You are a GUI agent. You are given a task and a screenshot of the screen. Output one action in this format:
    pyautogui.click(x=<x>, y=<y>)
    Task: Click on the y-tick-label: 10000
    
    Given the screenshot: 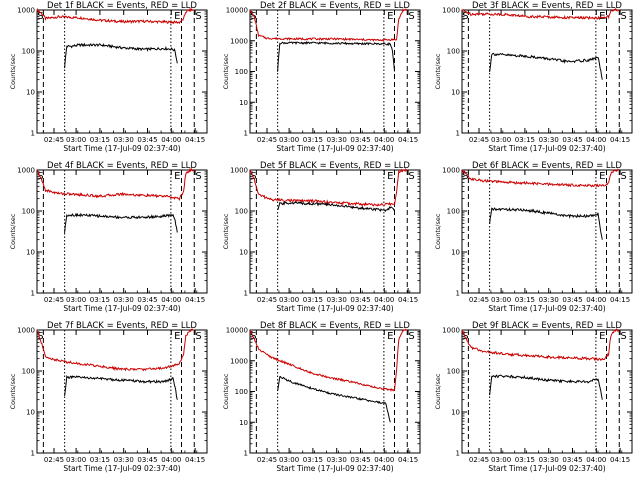 What is the action you would take?
    pyautogui.click(x=237, y=331)
    